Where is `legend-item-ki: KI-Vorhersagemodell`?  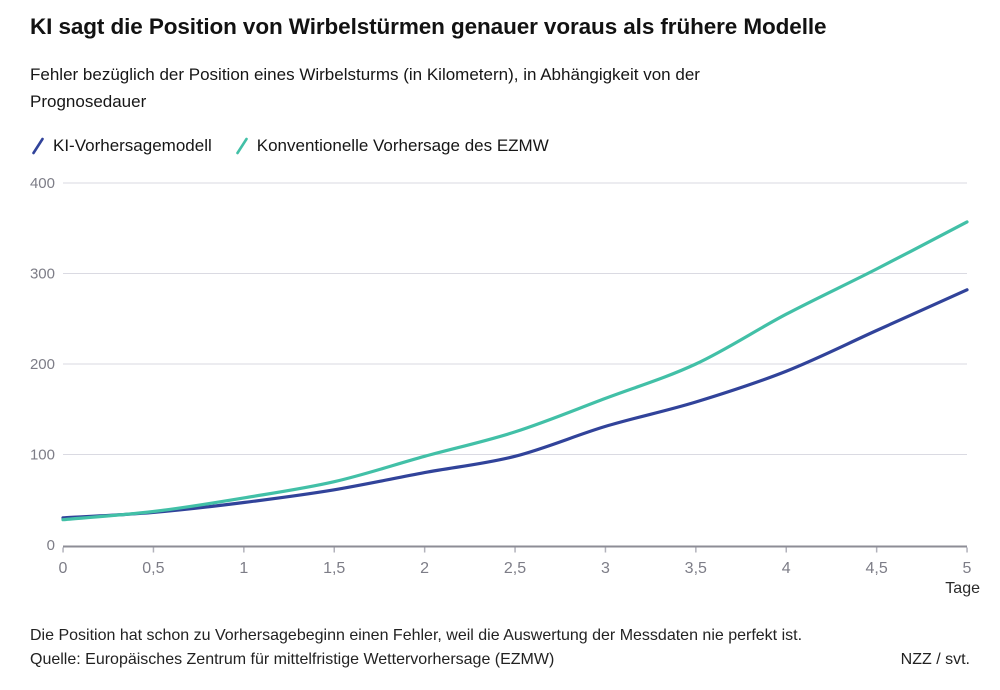
legend-item-ki: KI-Vorhersagemodell is located at coordinates (121, 146).